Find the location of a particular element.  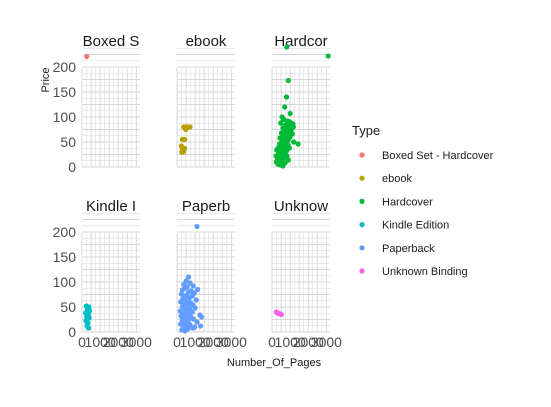

legend-item: ebook is located at coordinates (385, 179).